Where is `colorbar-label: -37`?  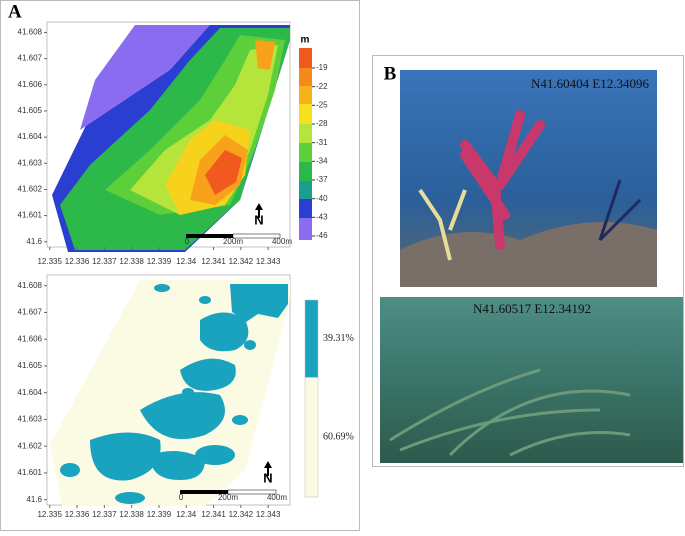 colorbar-label: -37 is located at coordinates (322, 179).